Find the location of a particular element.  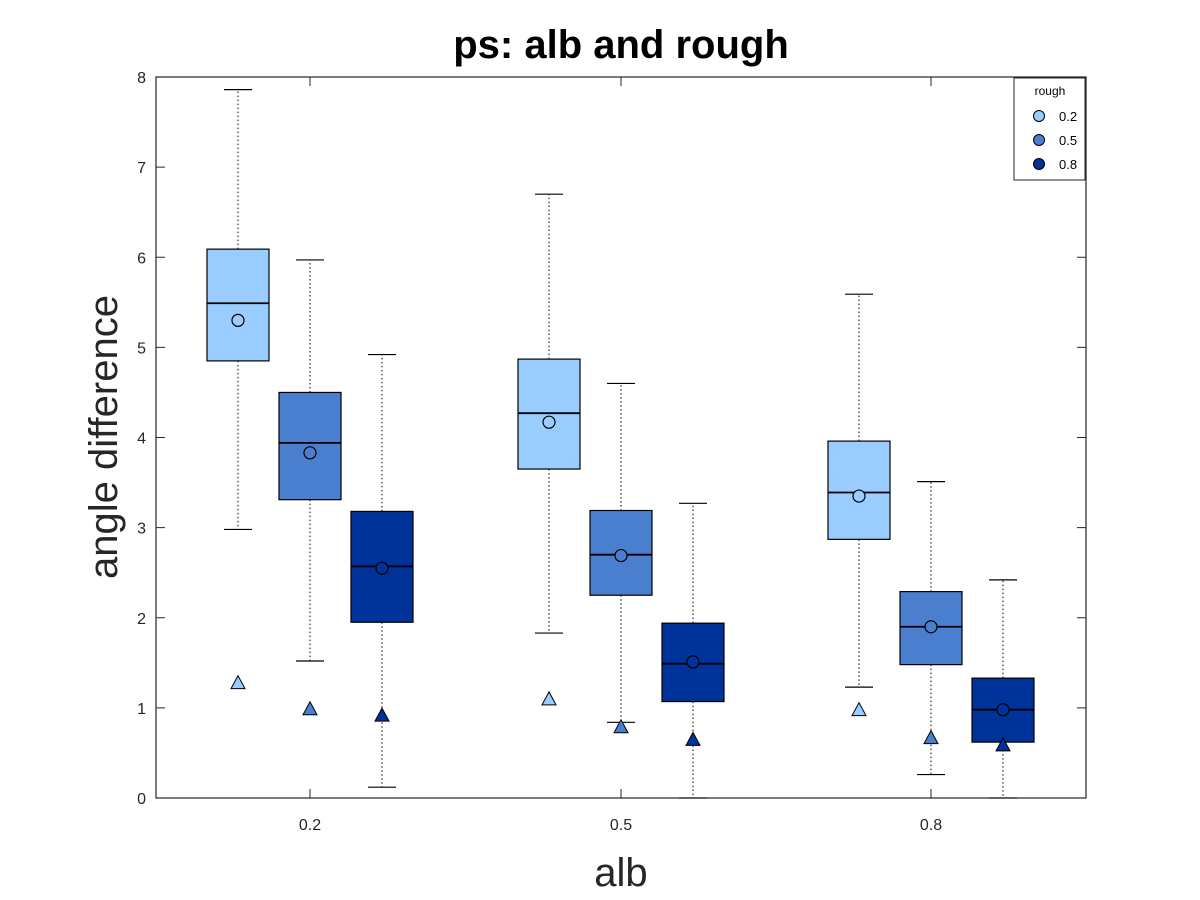

x-tick-label: 0.8 is located at coordinates (931, 825).